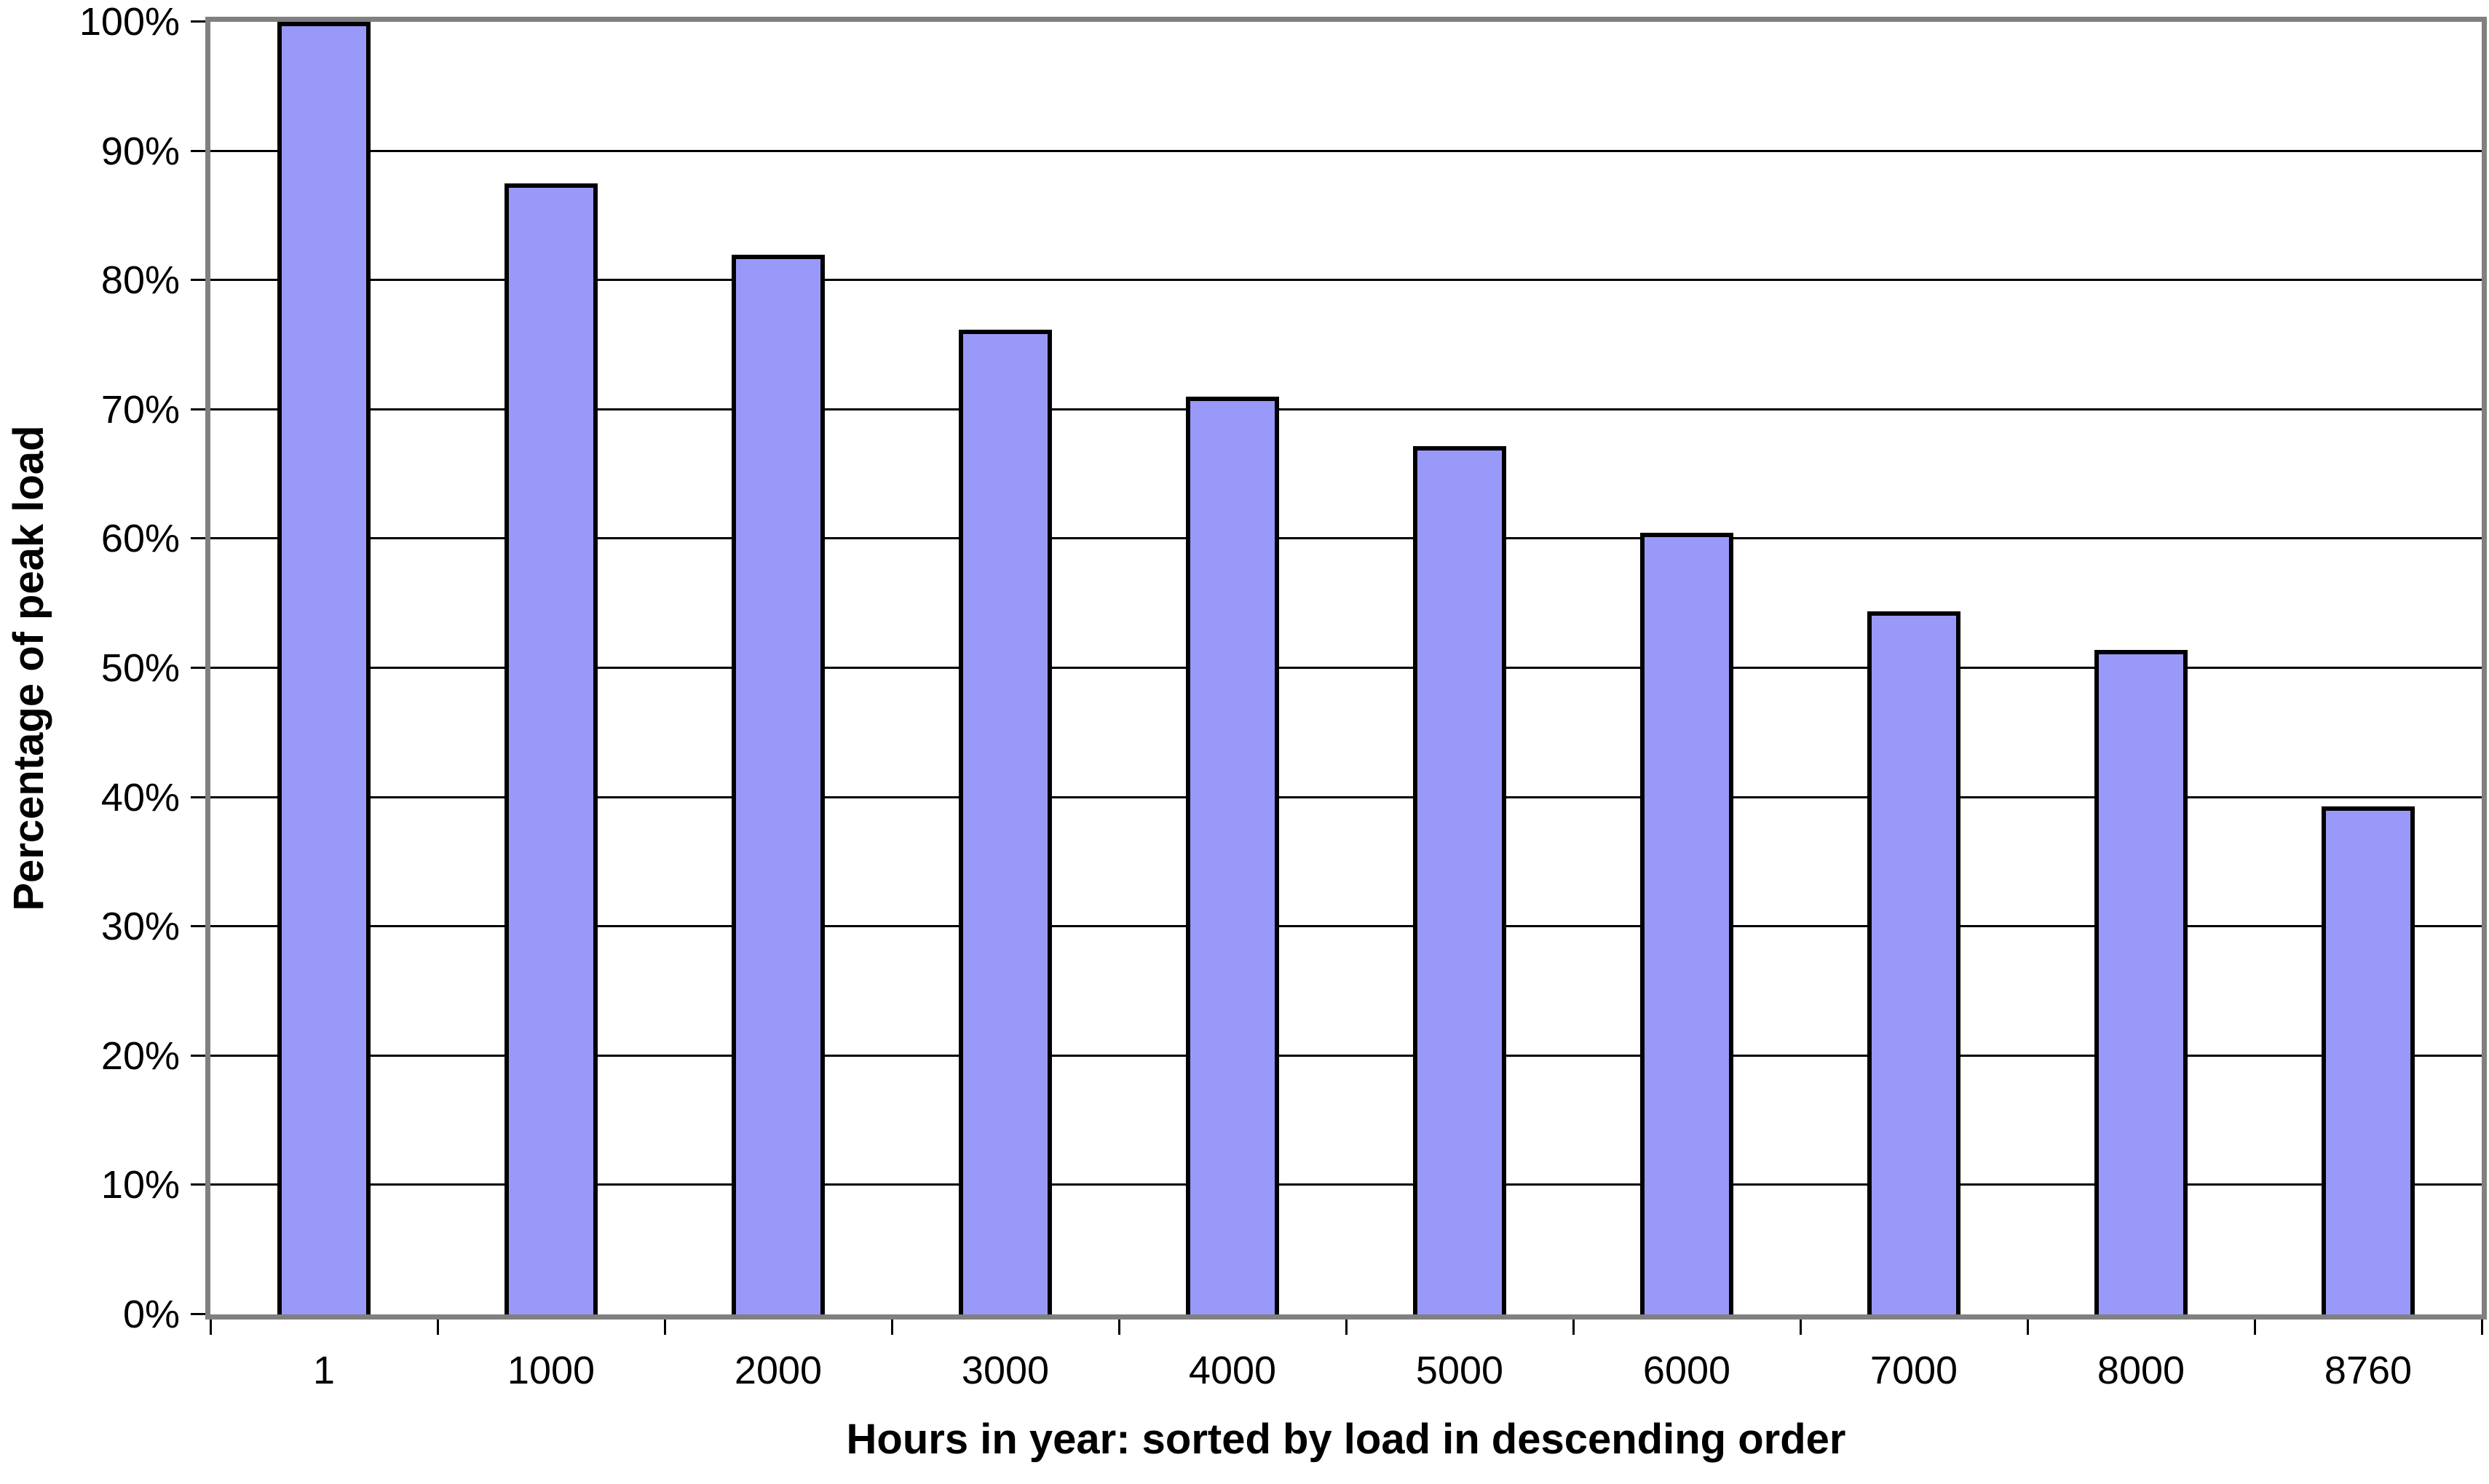 Image resolution: width=2489 pixels, height=1484 pixels. I want to click on y-tick-label-80: 80%, so click(140, 280).